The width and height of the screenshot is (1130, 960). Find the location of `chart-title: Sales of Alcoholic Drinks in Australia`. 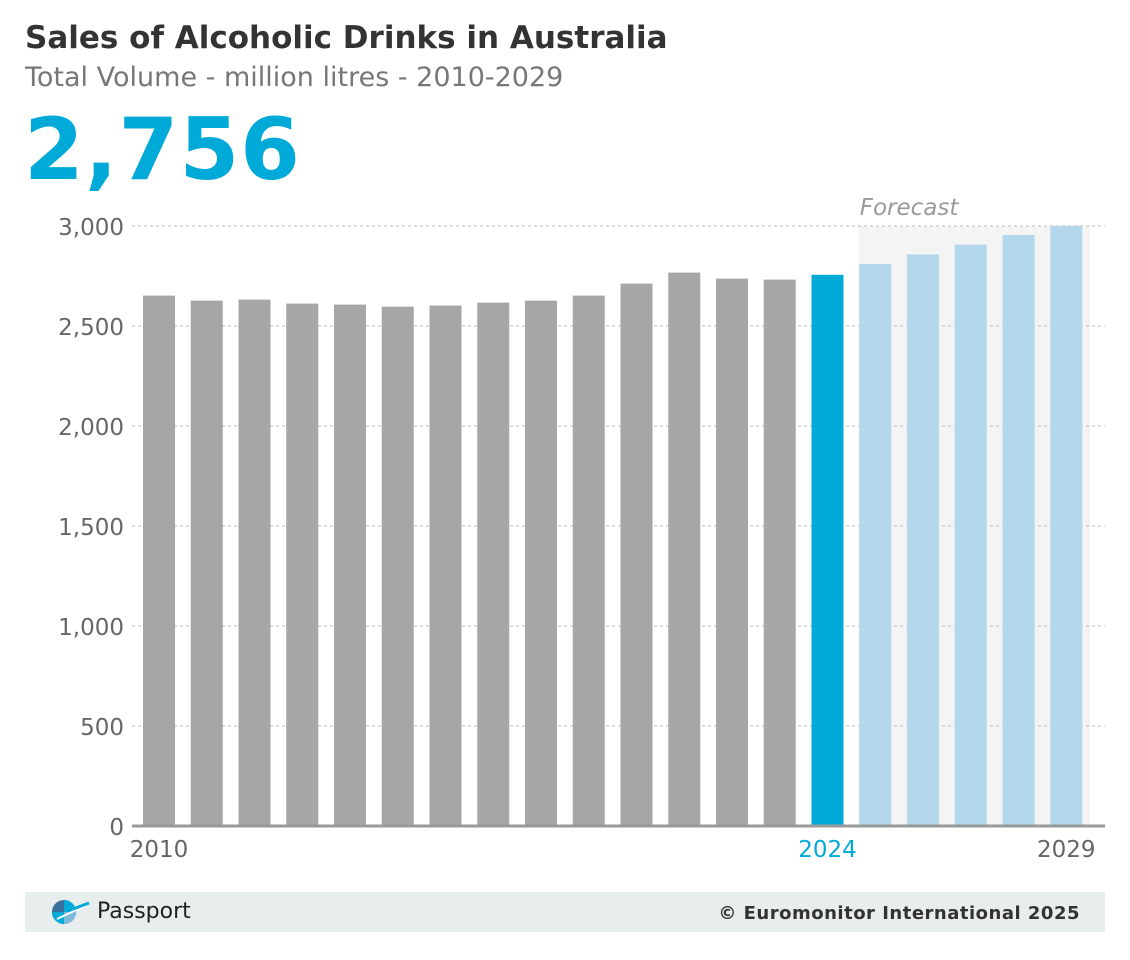

chart-title: Sales of Alcoholic Drinks in Australia is located at coordinates (346, 38).